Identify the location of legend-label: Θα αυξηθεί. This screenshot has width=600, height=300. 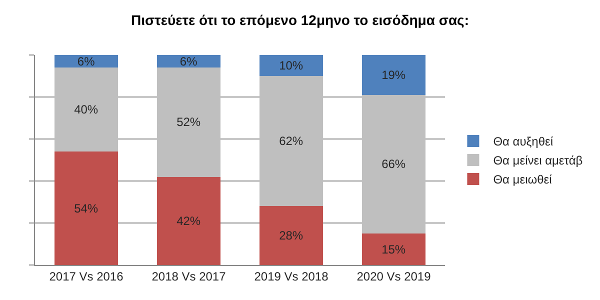
(523, 141).